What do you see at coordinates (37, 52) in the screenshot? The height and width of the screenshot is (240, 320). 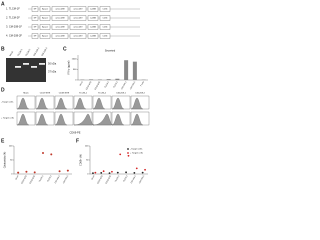 I see `lane-label: CM-208-1` at bounding box center [37, 52].